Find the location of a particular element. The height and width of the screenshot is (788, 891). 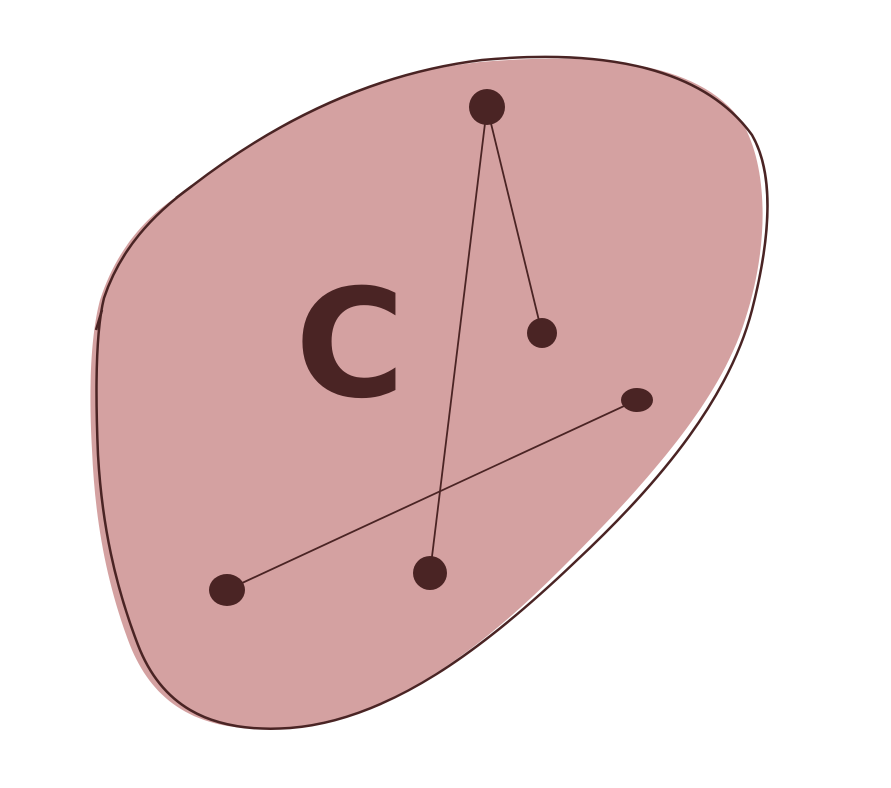

set-label: C is located at coordinates (350, 345).